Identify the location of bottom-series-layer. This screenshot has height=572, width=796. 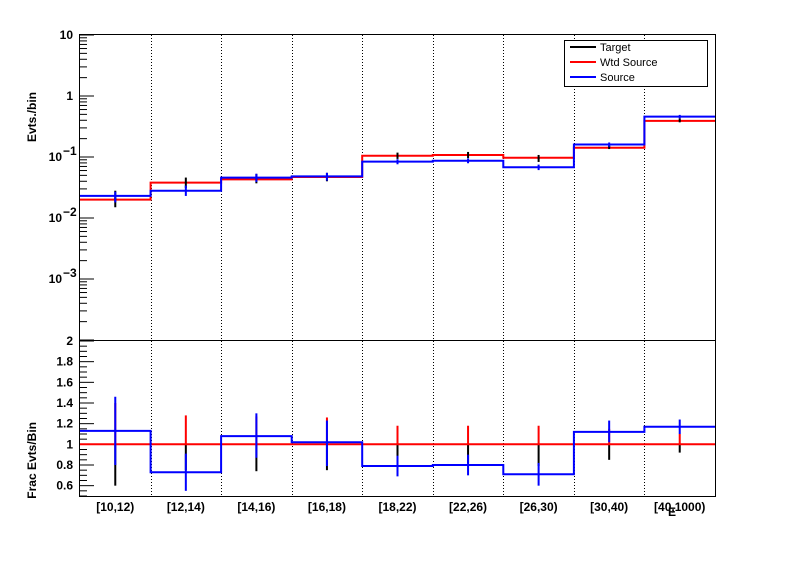
(397, 443).